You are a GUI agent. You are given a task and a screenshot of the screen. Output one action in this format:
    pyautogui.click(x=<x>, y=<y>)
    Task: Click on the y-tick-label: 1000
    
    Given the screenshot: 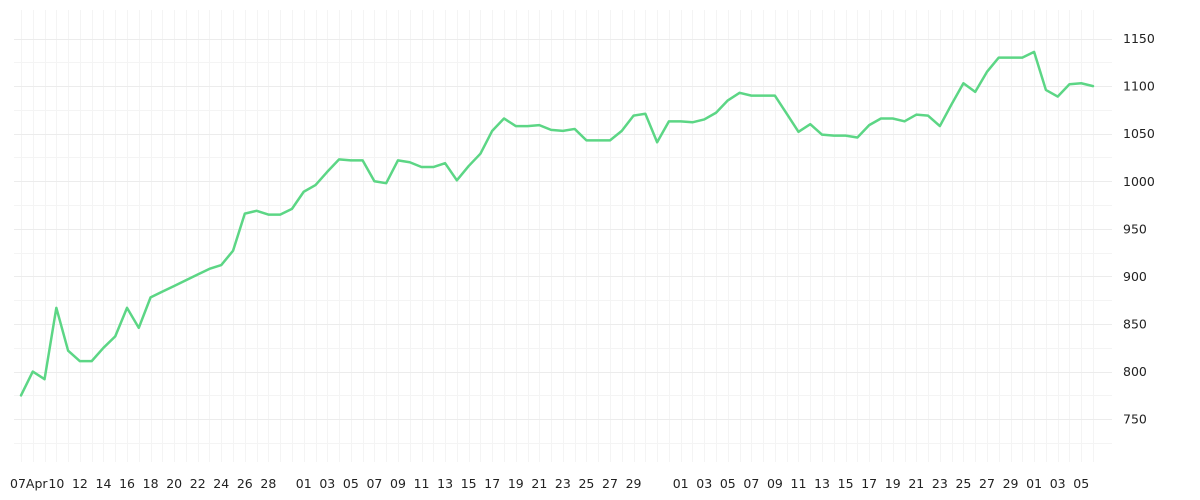 What is the action you would take?
    pyautogui.click(x=1139, y=181)
    